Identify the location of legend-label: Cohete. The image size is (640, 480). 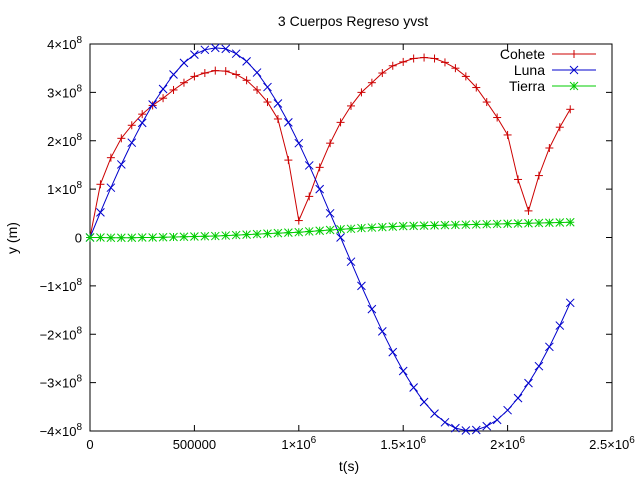
(522, 54).